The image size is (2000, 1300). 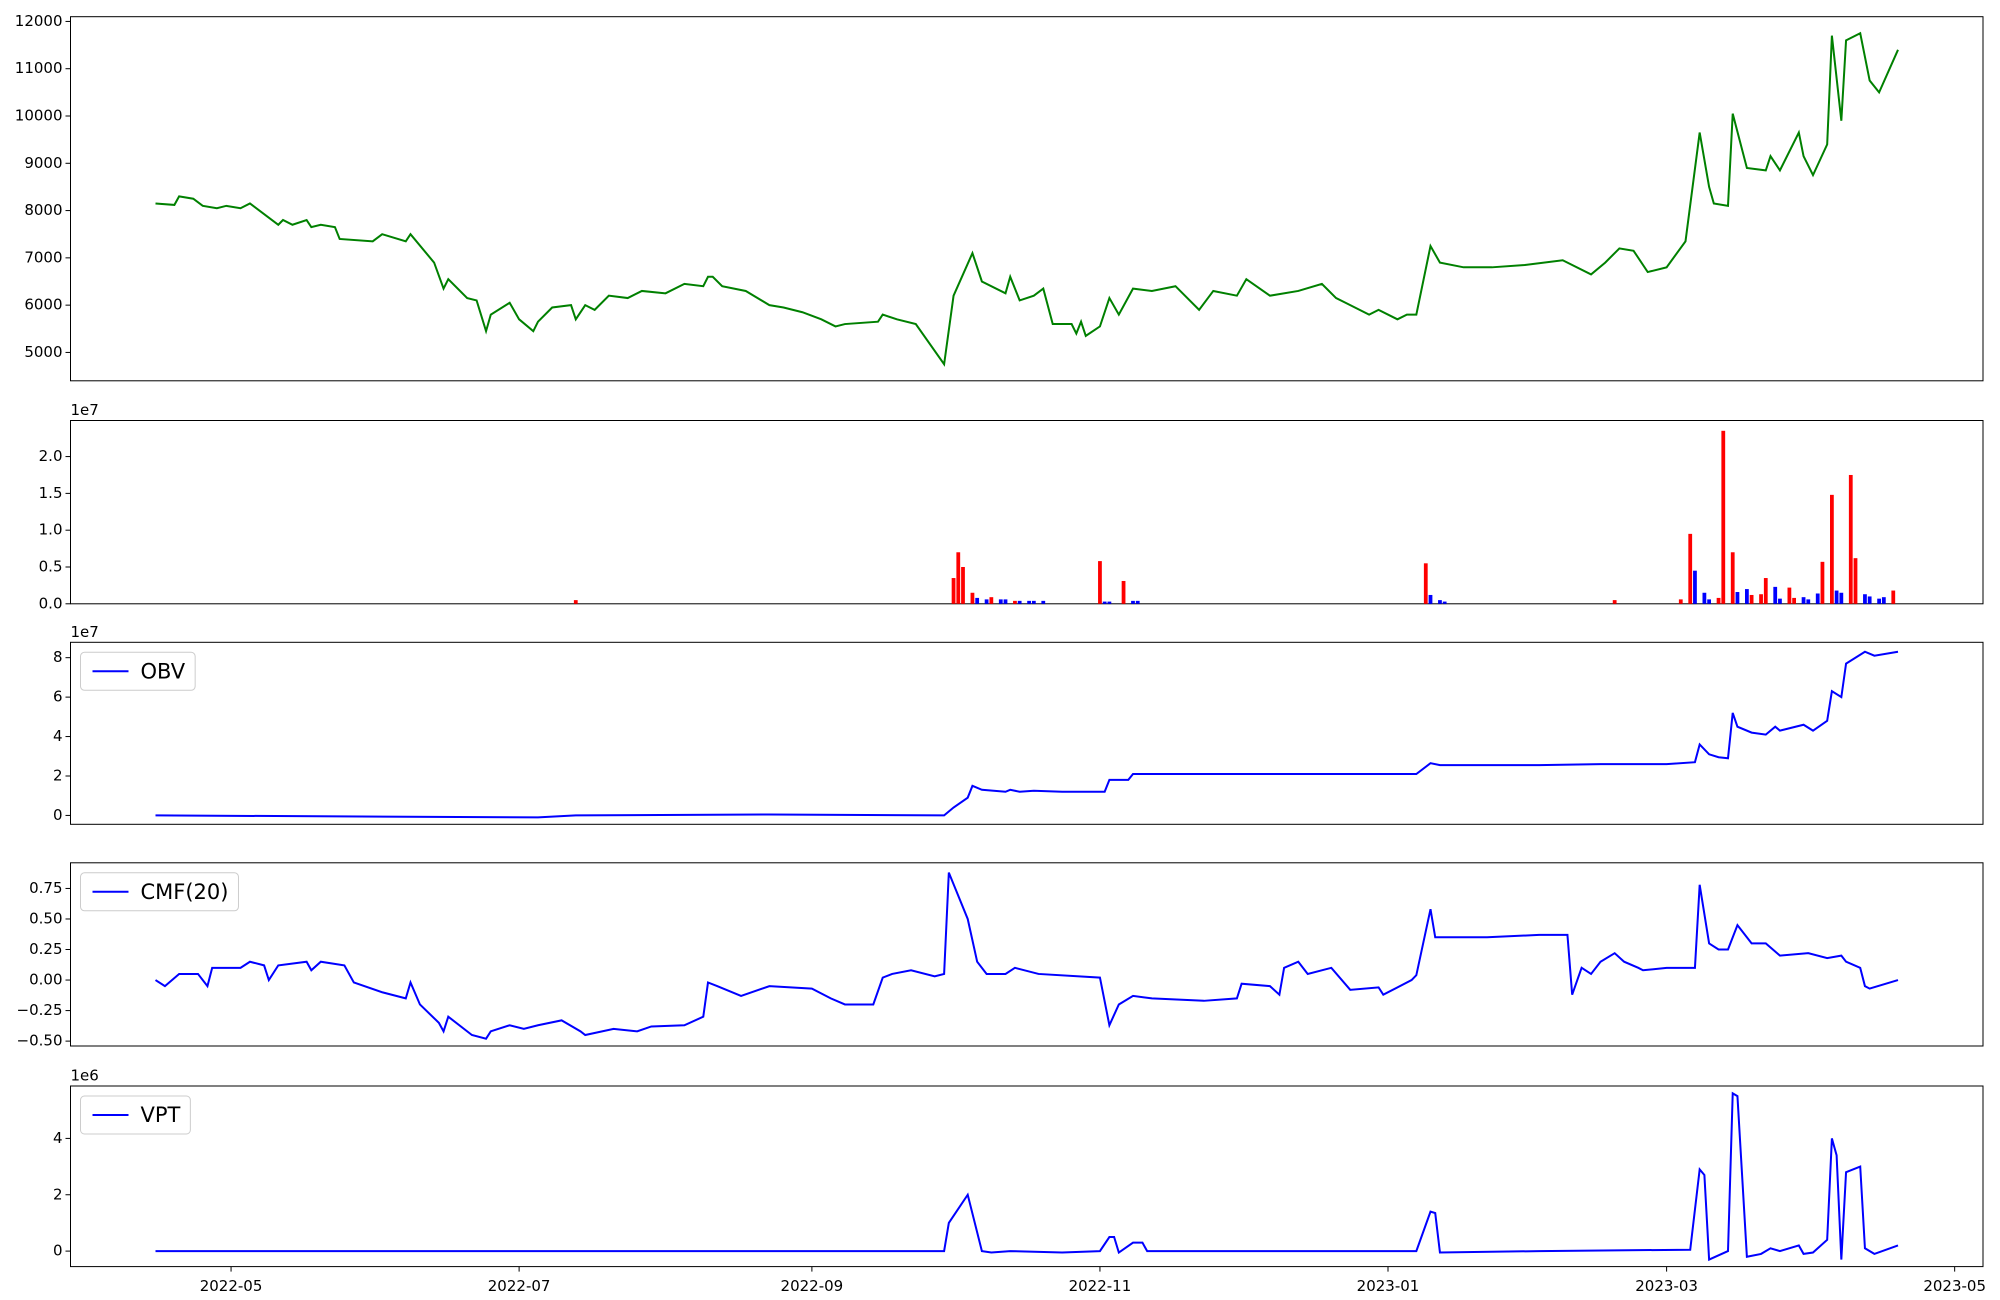 I want to click on y-tick-label: 9000, so click(x=43, y=163).